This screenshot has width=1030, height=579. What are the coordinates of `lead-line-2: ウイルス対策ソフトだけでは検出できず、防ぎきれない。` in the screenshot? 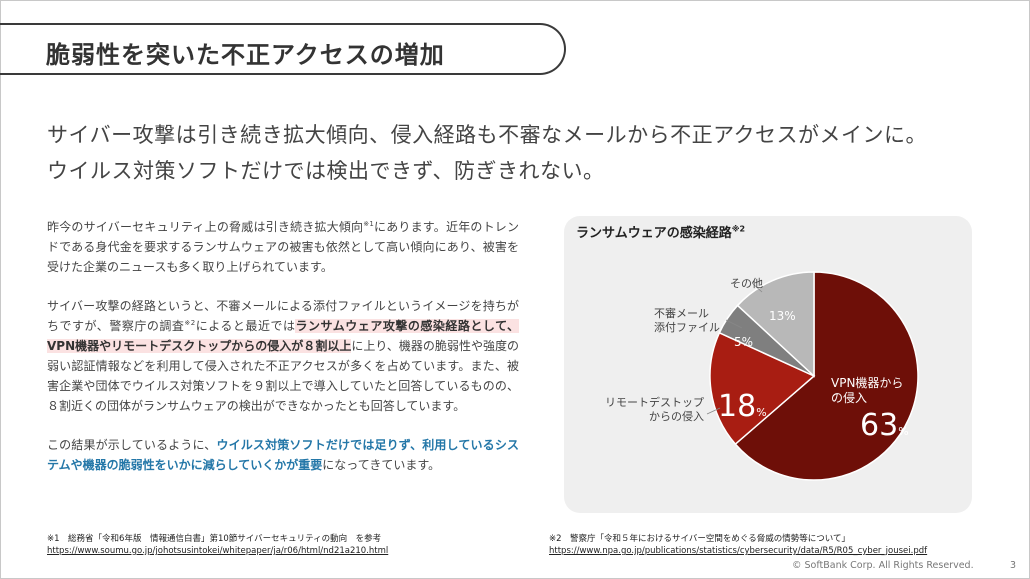 It's located at (326, 171).